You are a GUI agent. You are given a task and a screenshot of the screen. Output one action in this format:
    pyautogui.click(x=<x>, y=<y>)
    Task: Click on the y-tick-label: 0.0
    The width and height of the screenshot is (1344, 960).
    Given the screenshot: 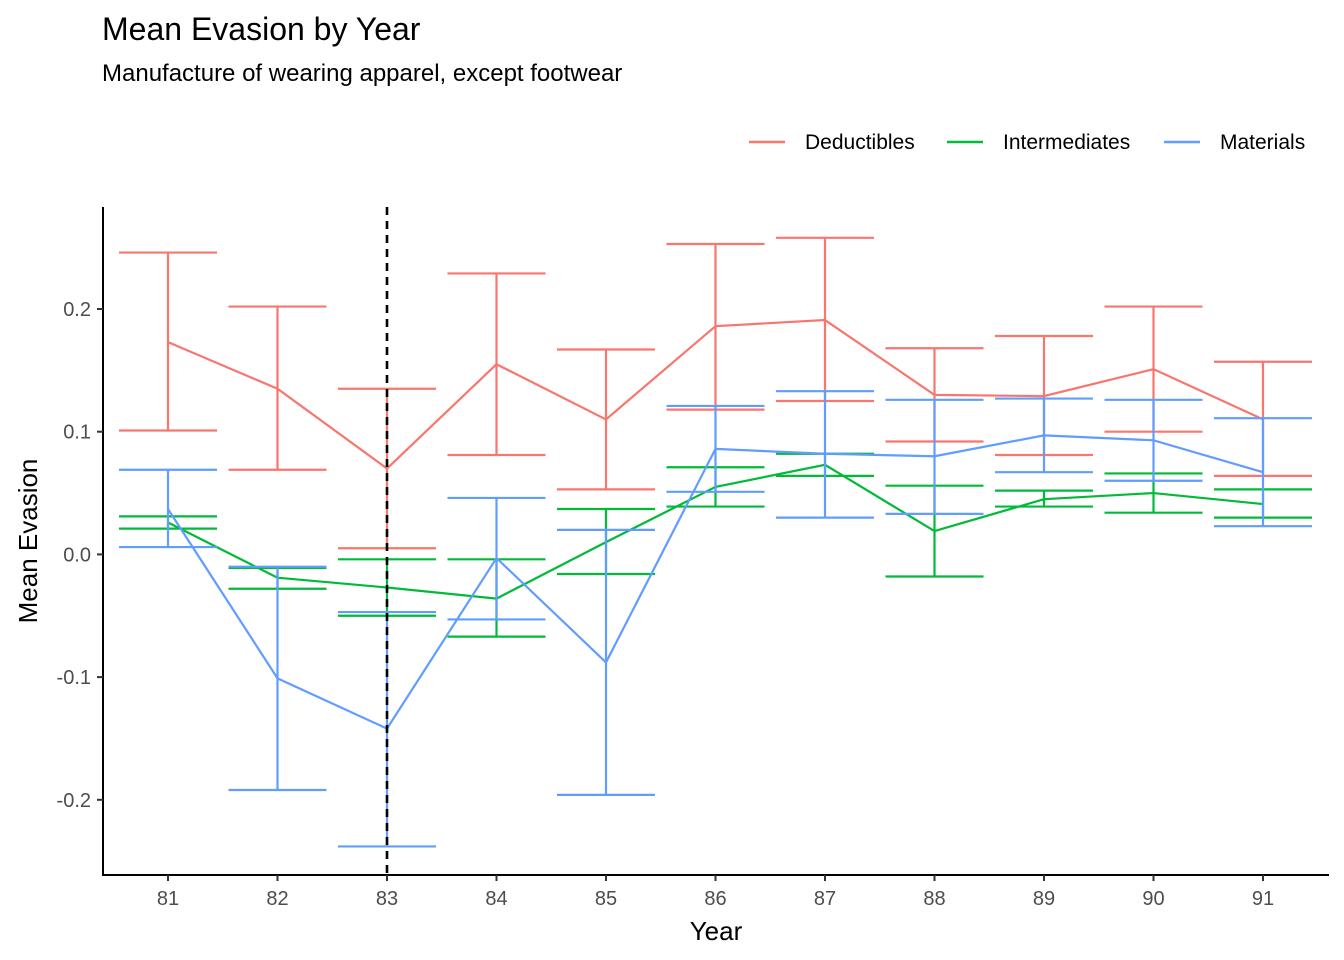 What is the action you would take?
    pyautogui.click(x=77, y=555)
    